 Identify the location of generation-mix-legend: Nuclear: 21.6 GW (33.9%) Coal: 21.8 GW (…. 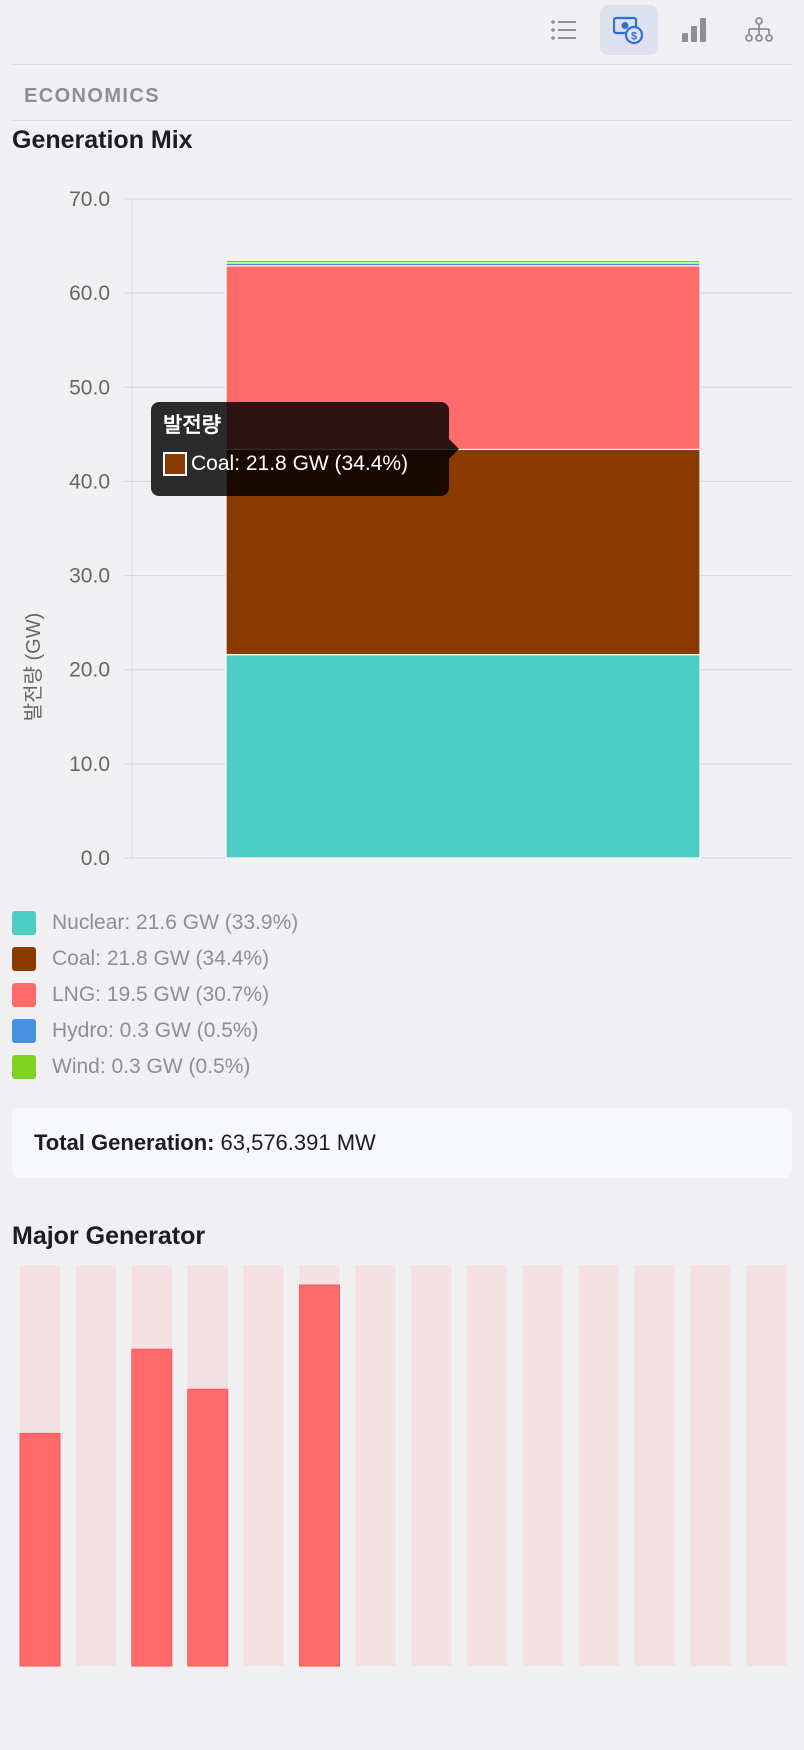
(155, 995).